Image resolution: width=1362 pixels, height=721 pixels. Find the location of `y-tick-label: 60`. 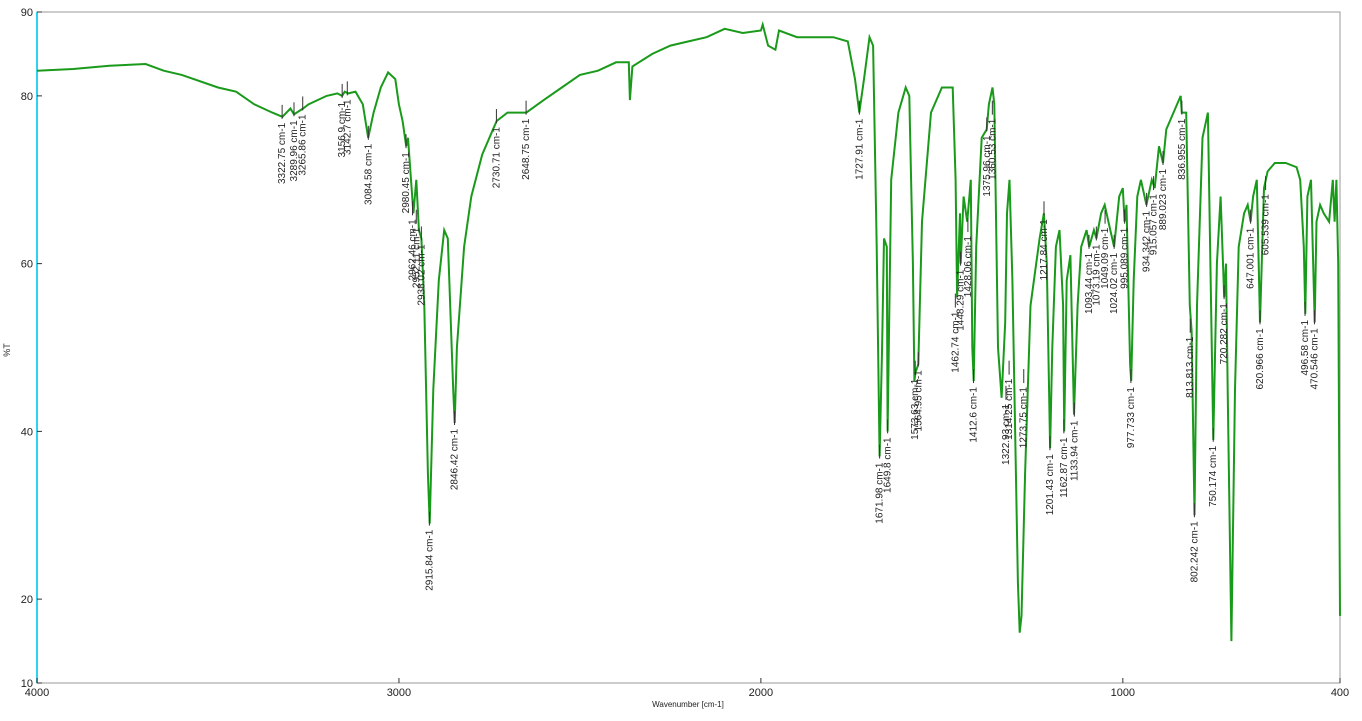

y-tick-label: 60 is located at coordinates (27, 265).